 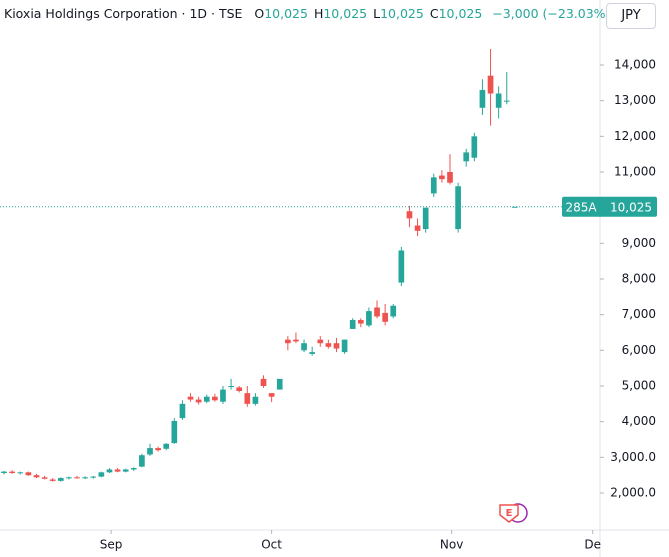 I want to click on y-tick-label: 3,000.0, so click(x=633, y=457).